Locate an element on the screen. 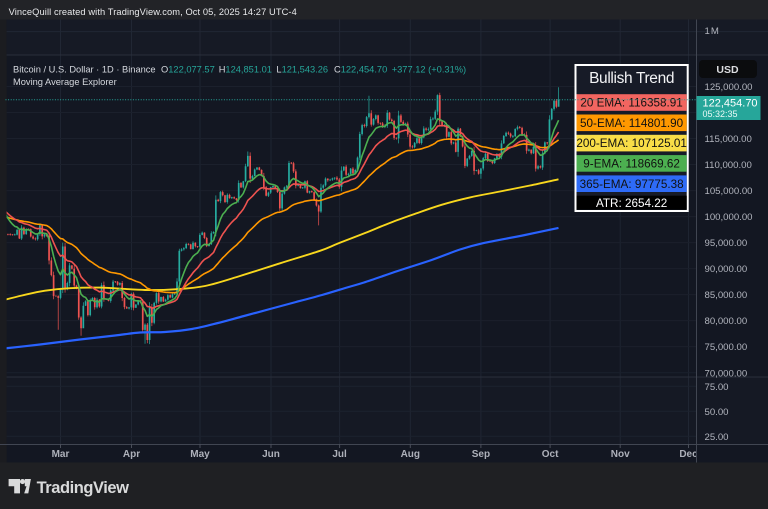 The width and height of the screenshot is (768, 509). svg-text: Jul is located at coordinates (339, 454).